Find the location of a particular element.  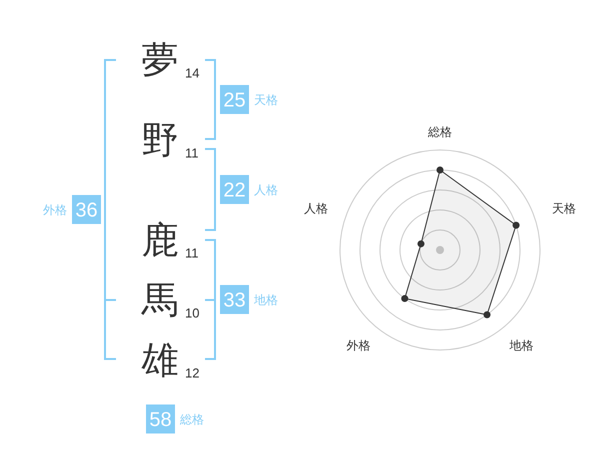

data-label: 22 is located at coordinates (234, 191).